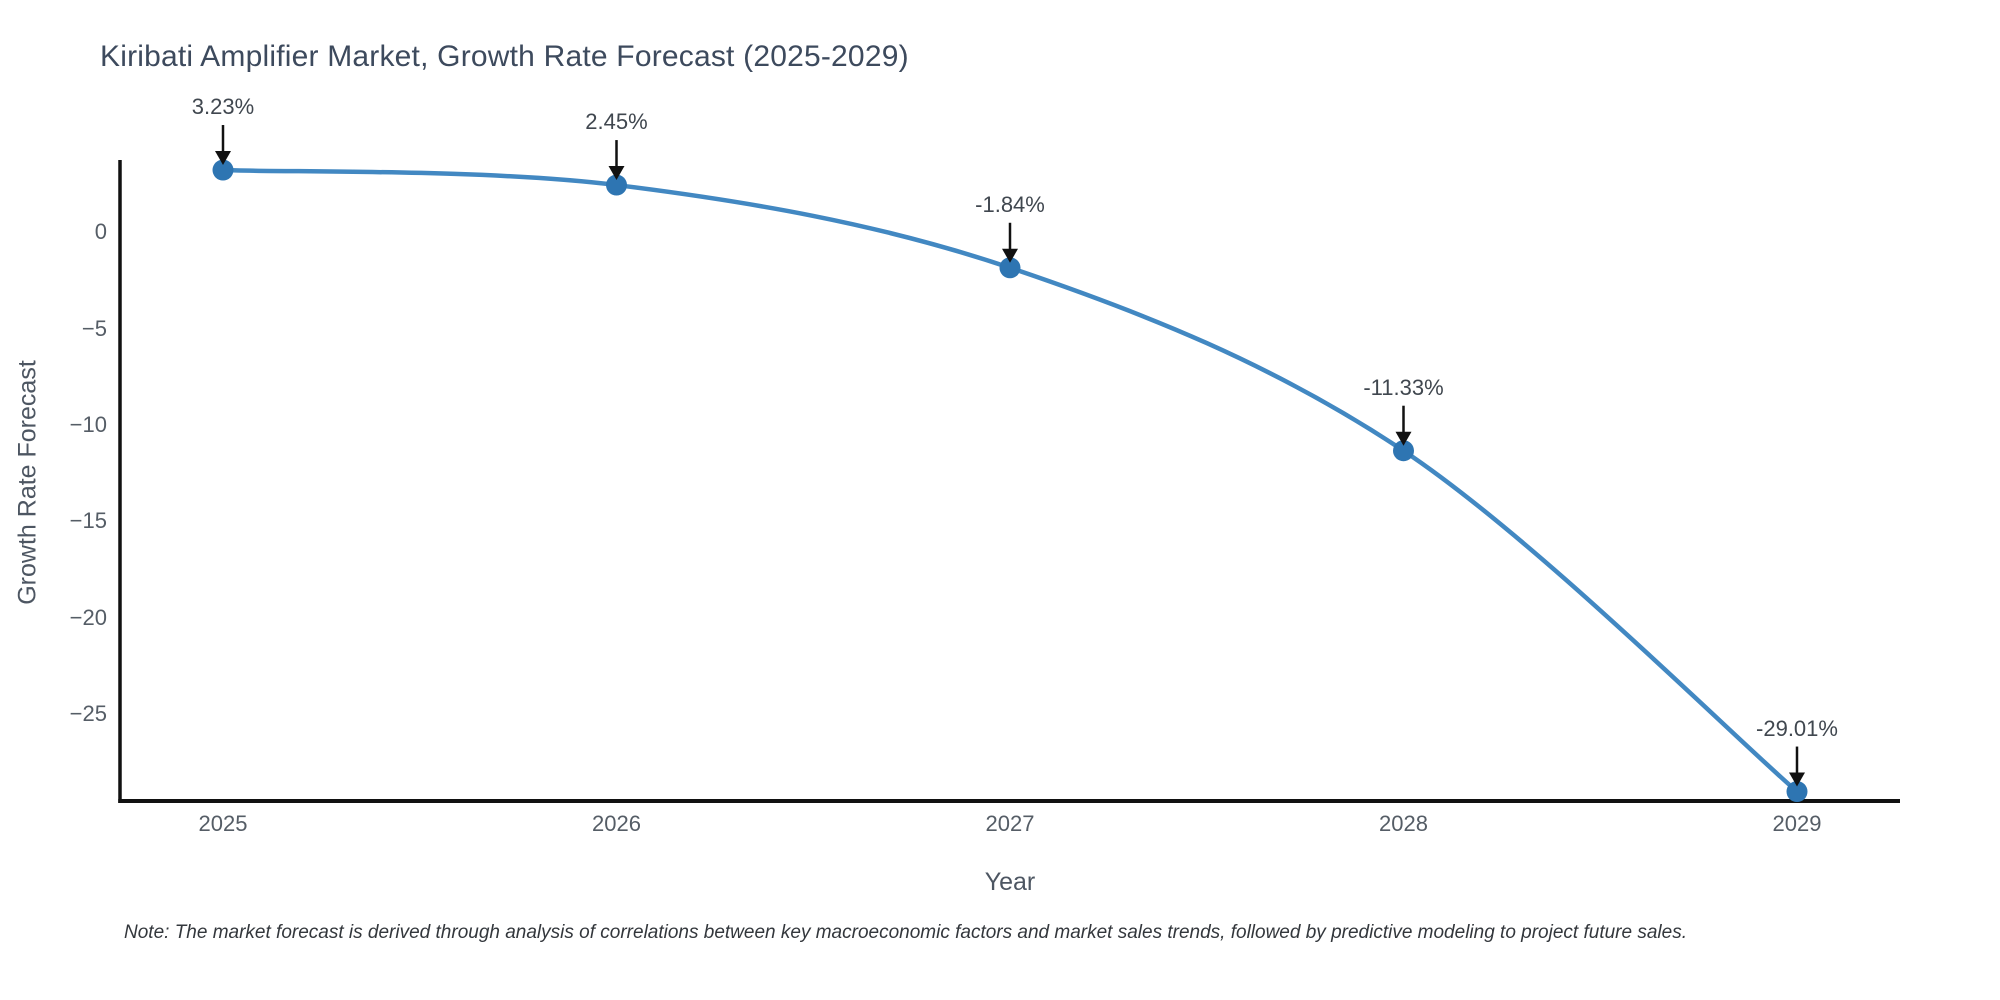 This screenshot has width=2000, height=1000. Describe the element at coordinates (1010, 268) in the screenshot. I see `data-point-2027` at that location.